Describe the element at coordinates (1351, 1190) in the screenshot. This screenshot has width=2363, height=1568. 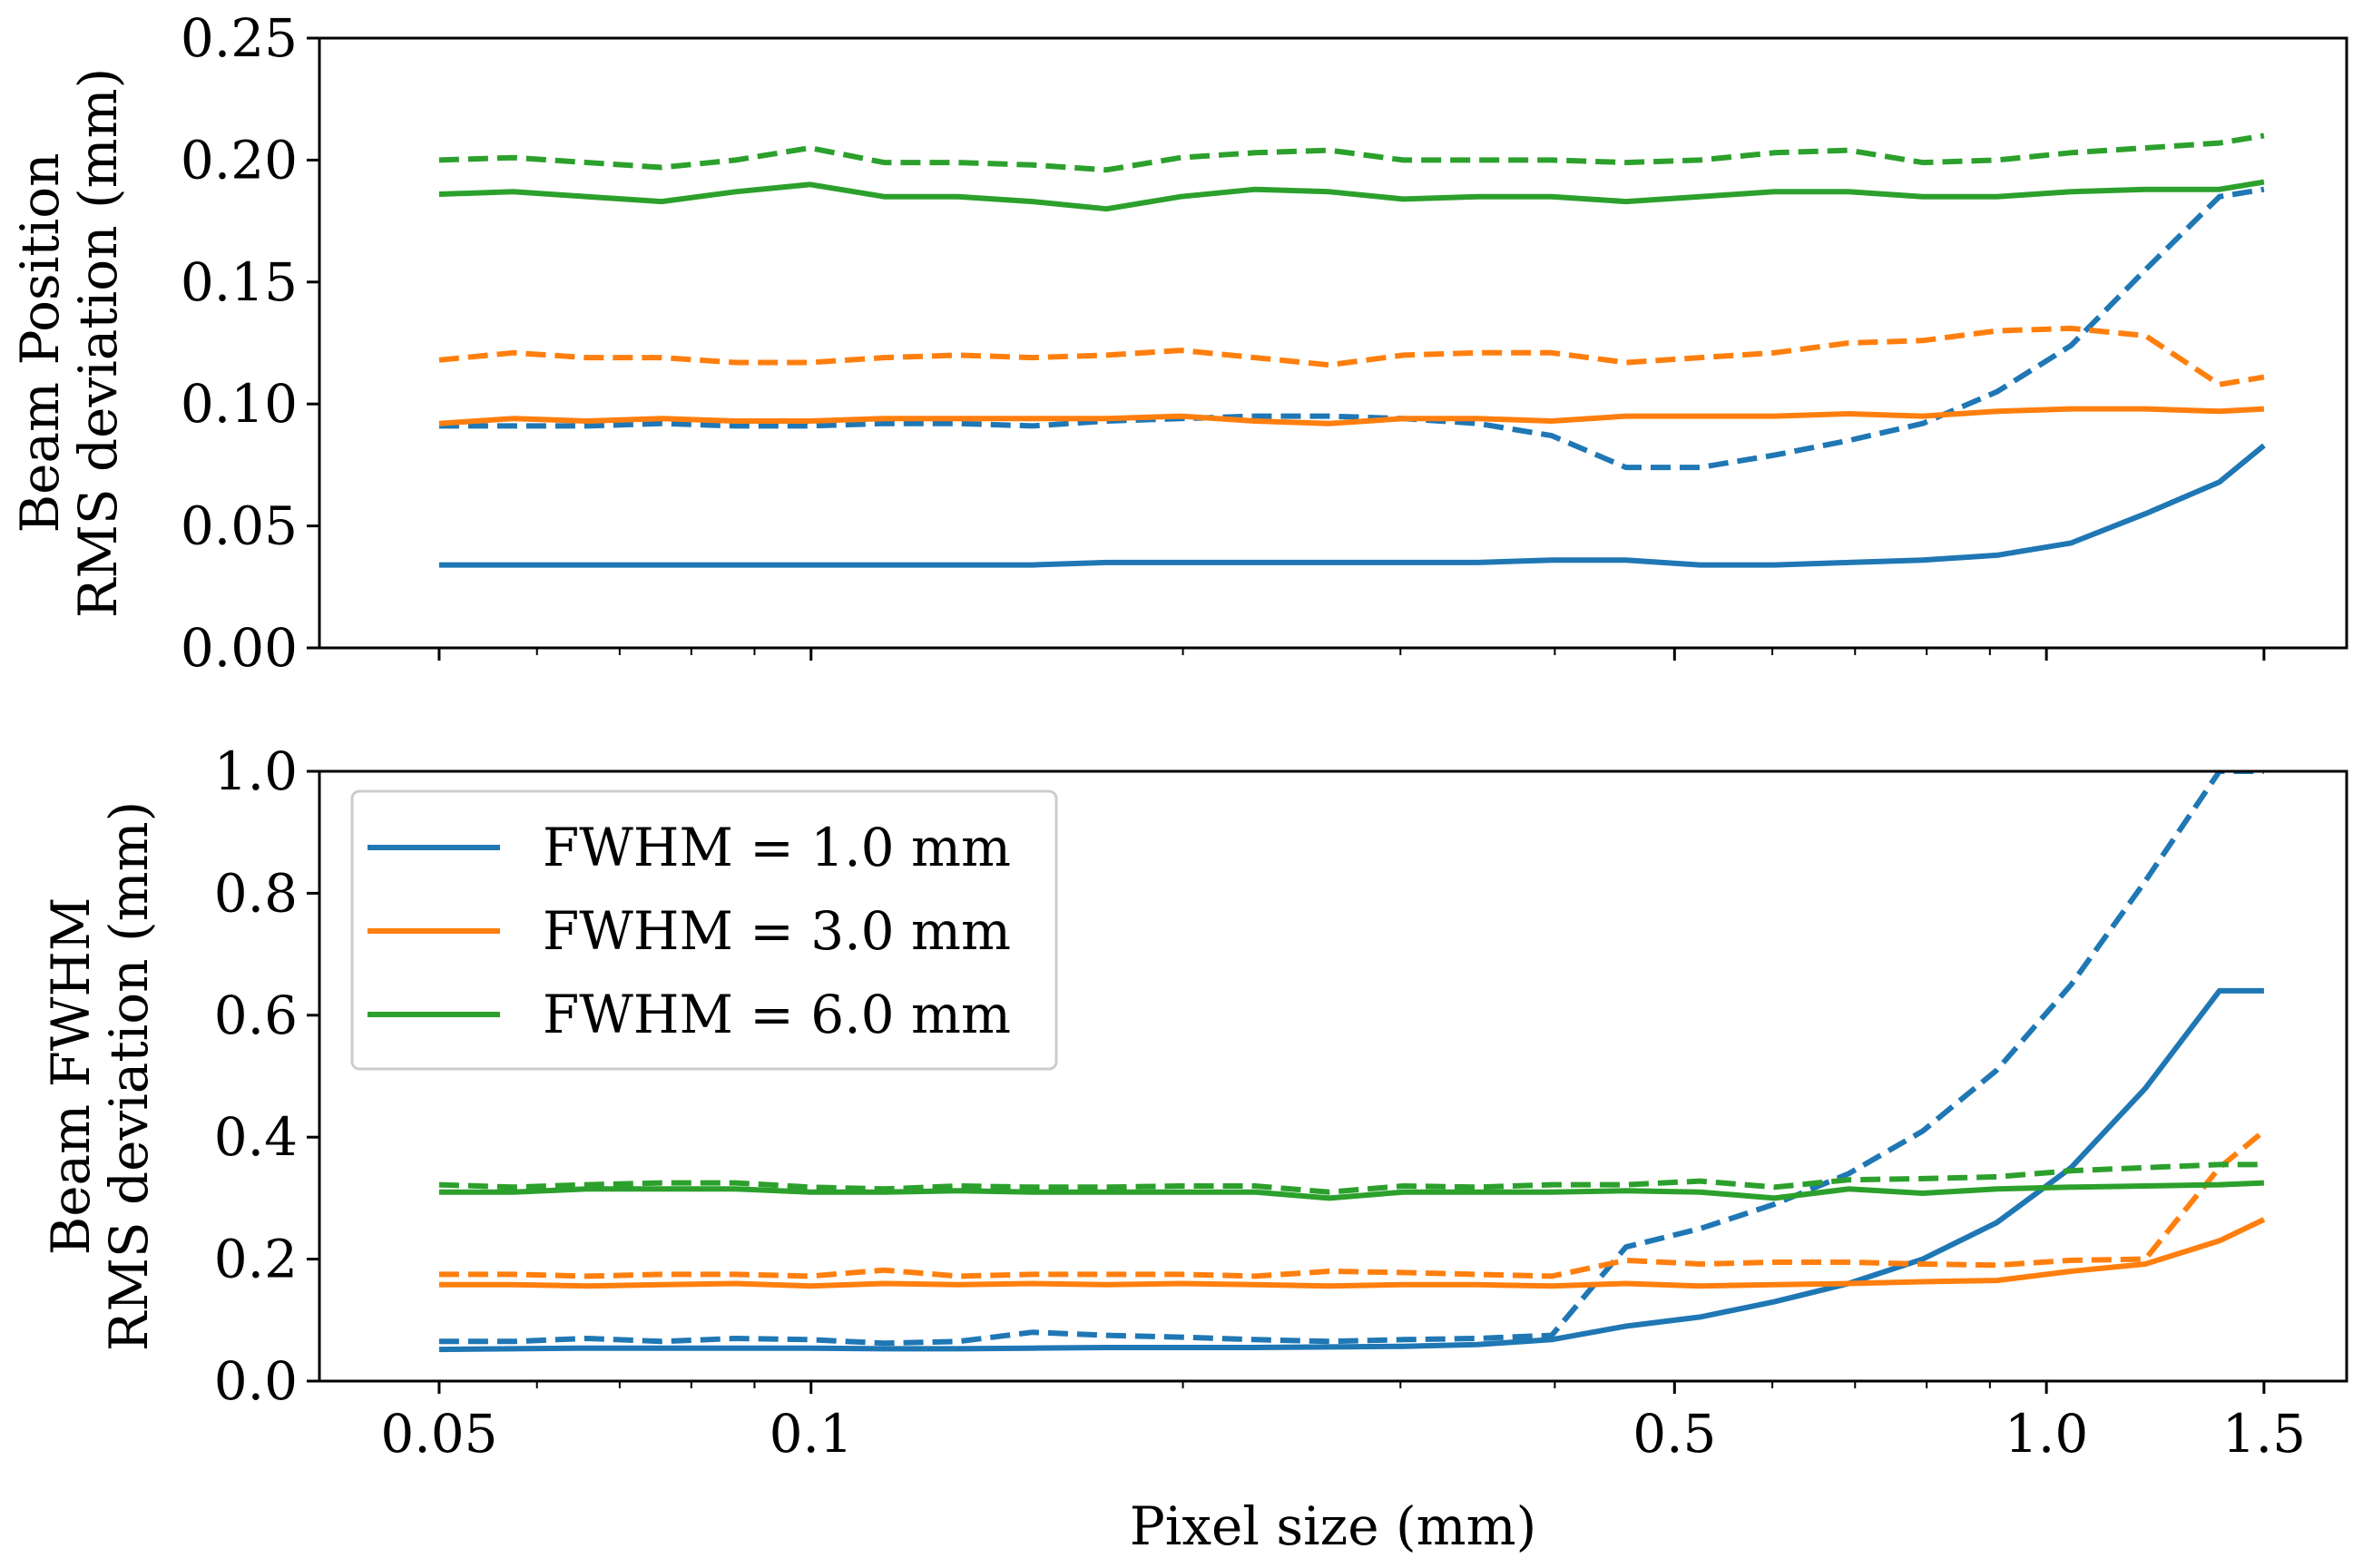
I see `bottom-series-fwhm-6-0-solid` at that location.